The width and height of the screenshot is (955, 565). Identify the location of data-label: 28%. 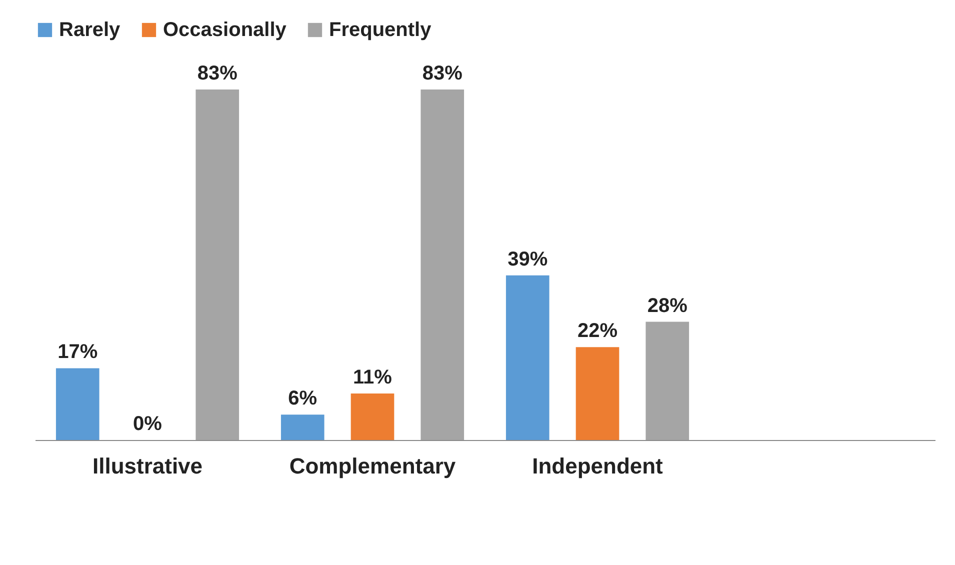
(667, 305).